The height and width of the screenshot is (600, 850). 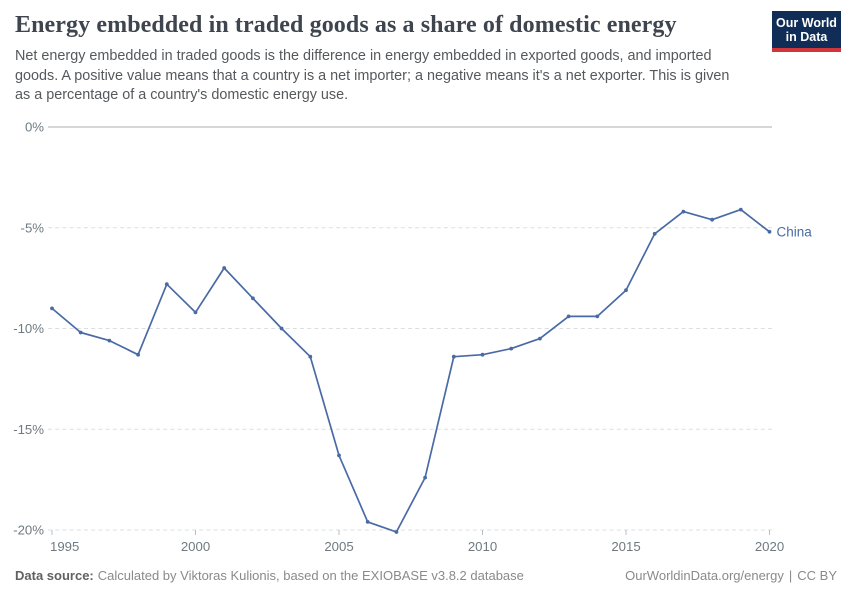 What do you see at coordinates (597, 316) in the screenshot?
I see `data-point-2014` at bounding box center [597, 316].